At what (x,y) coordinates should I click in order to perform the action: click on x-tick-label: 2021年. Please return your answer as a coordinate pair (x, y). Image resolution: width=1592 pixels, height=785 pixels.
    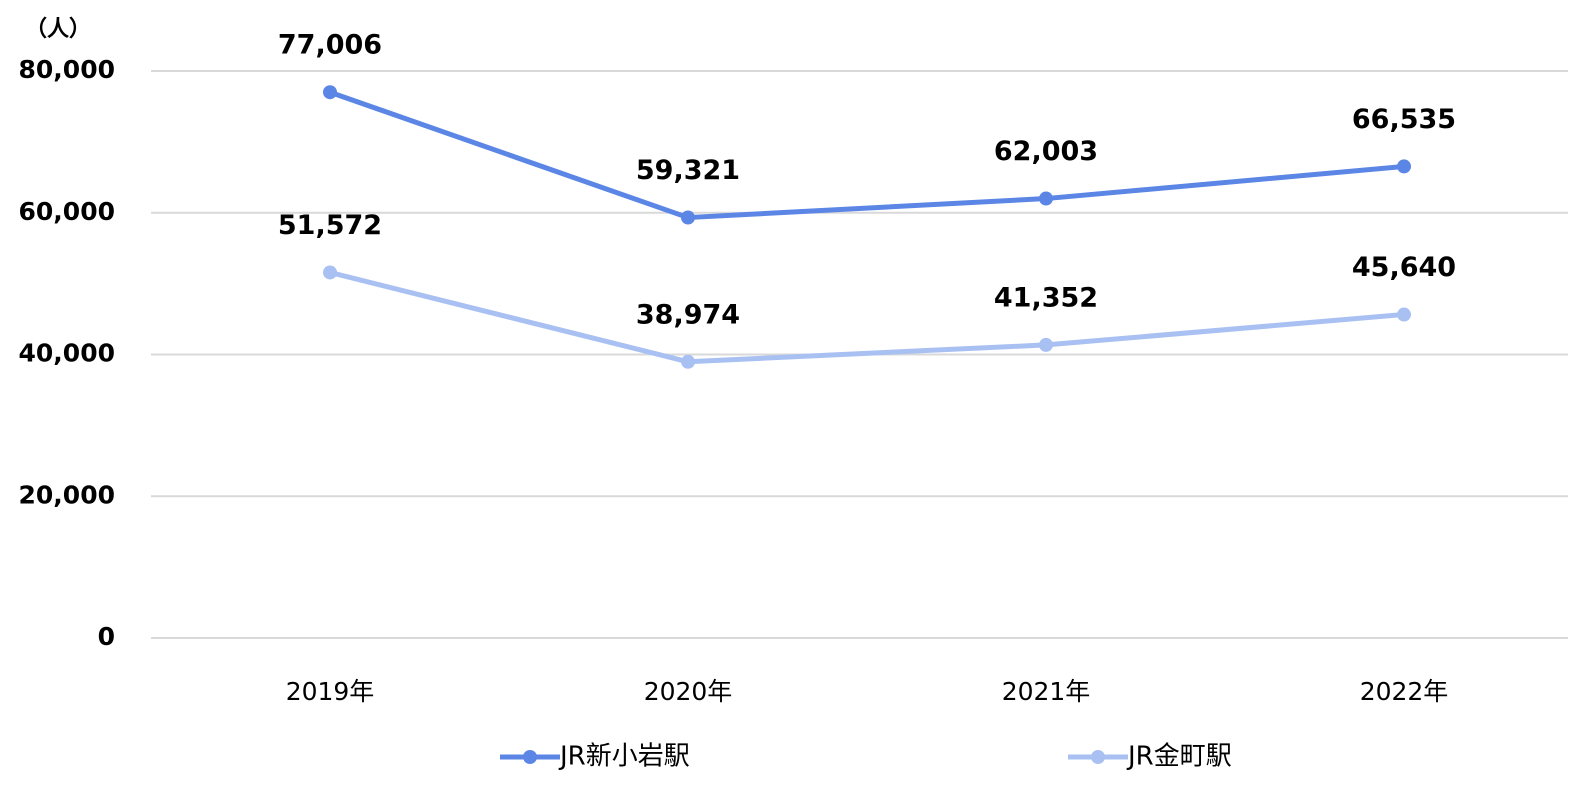
    Looking at the image, I should click on (1046, 691).